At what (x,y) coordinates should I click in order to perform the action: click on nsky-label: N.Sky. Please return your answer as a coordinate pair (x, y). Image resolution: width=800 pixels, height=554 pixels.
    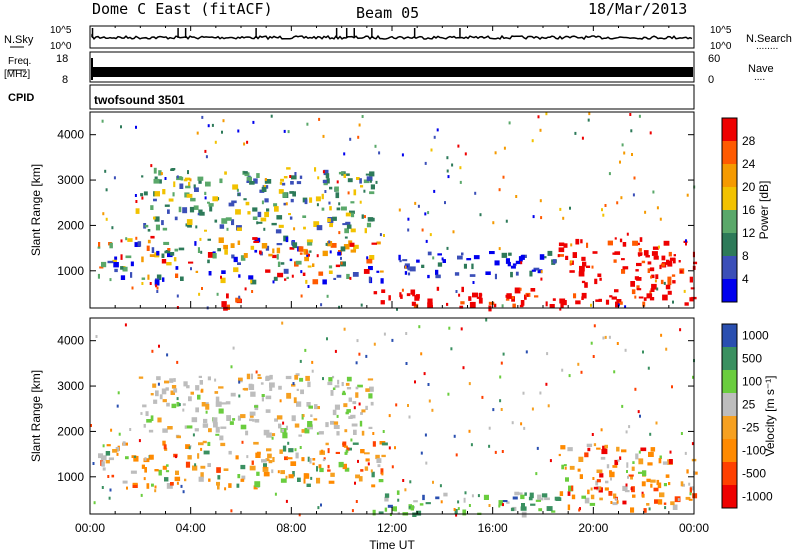
    Looking at the image, I should click on (19, 40).